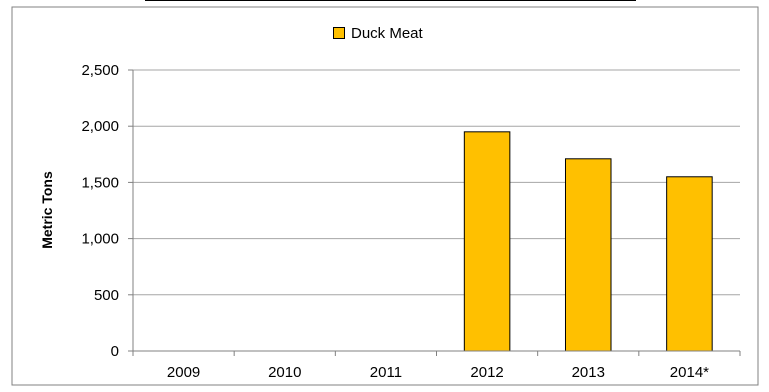 The width and height of the screenshot is (769, 392). I want to click on legend-label: Duck Meat, so click(387, 33).